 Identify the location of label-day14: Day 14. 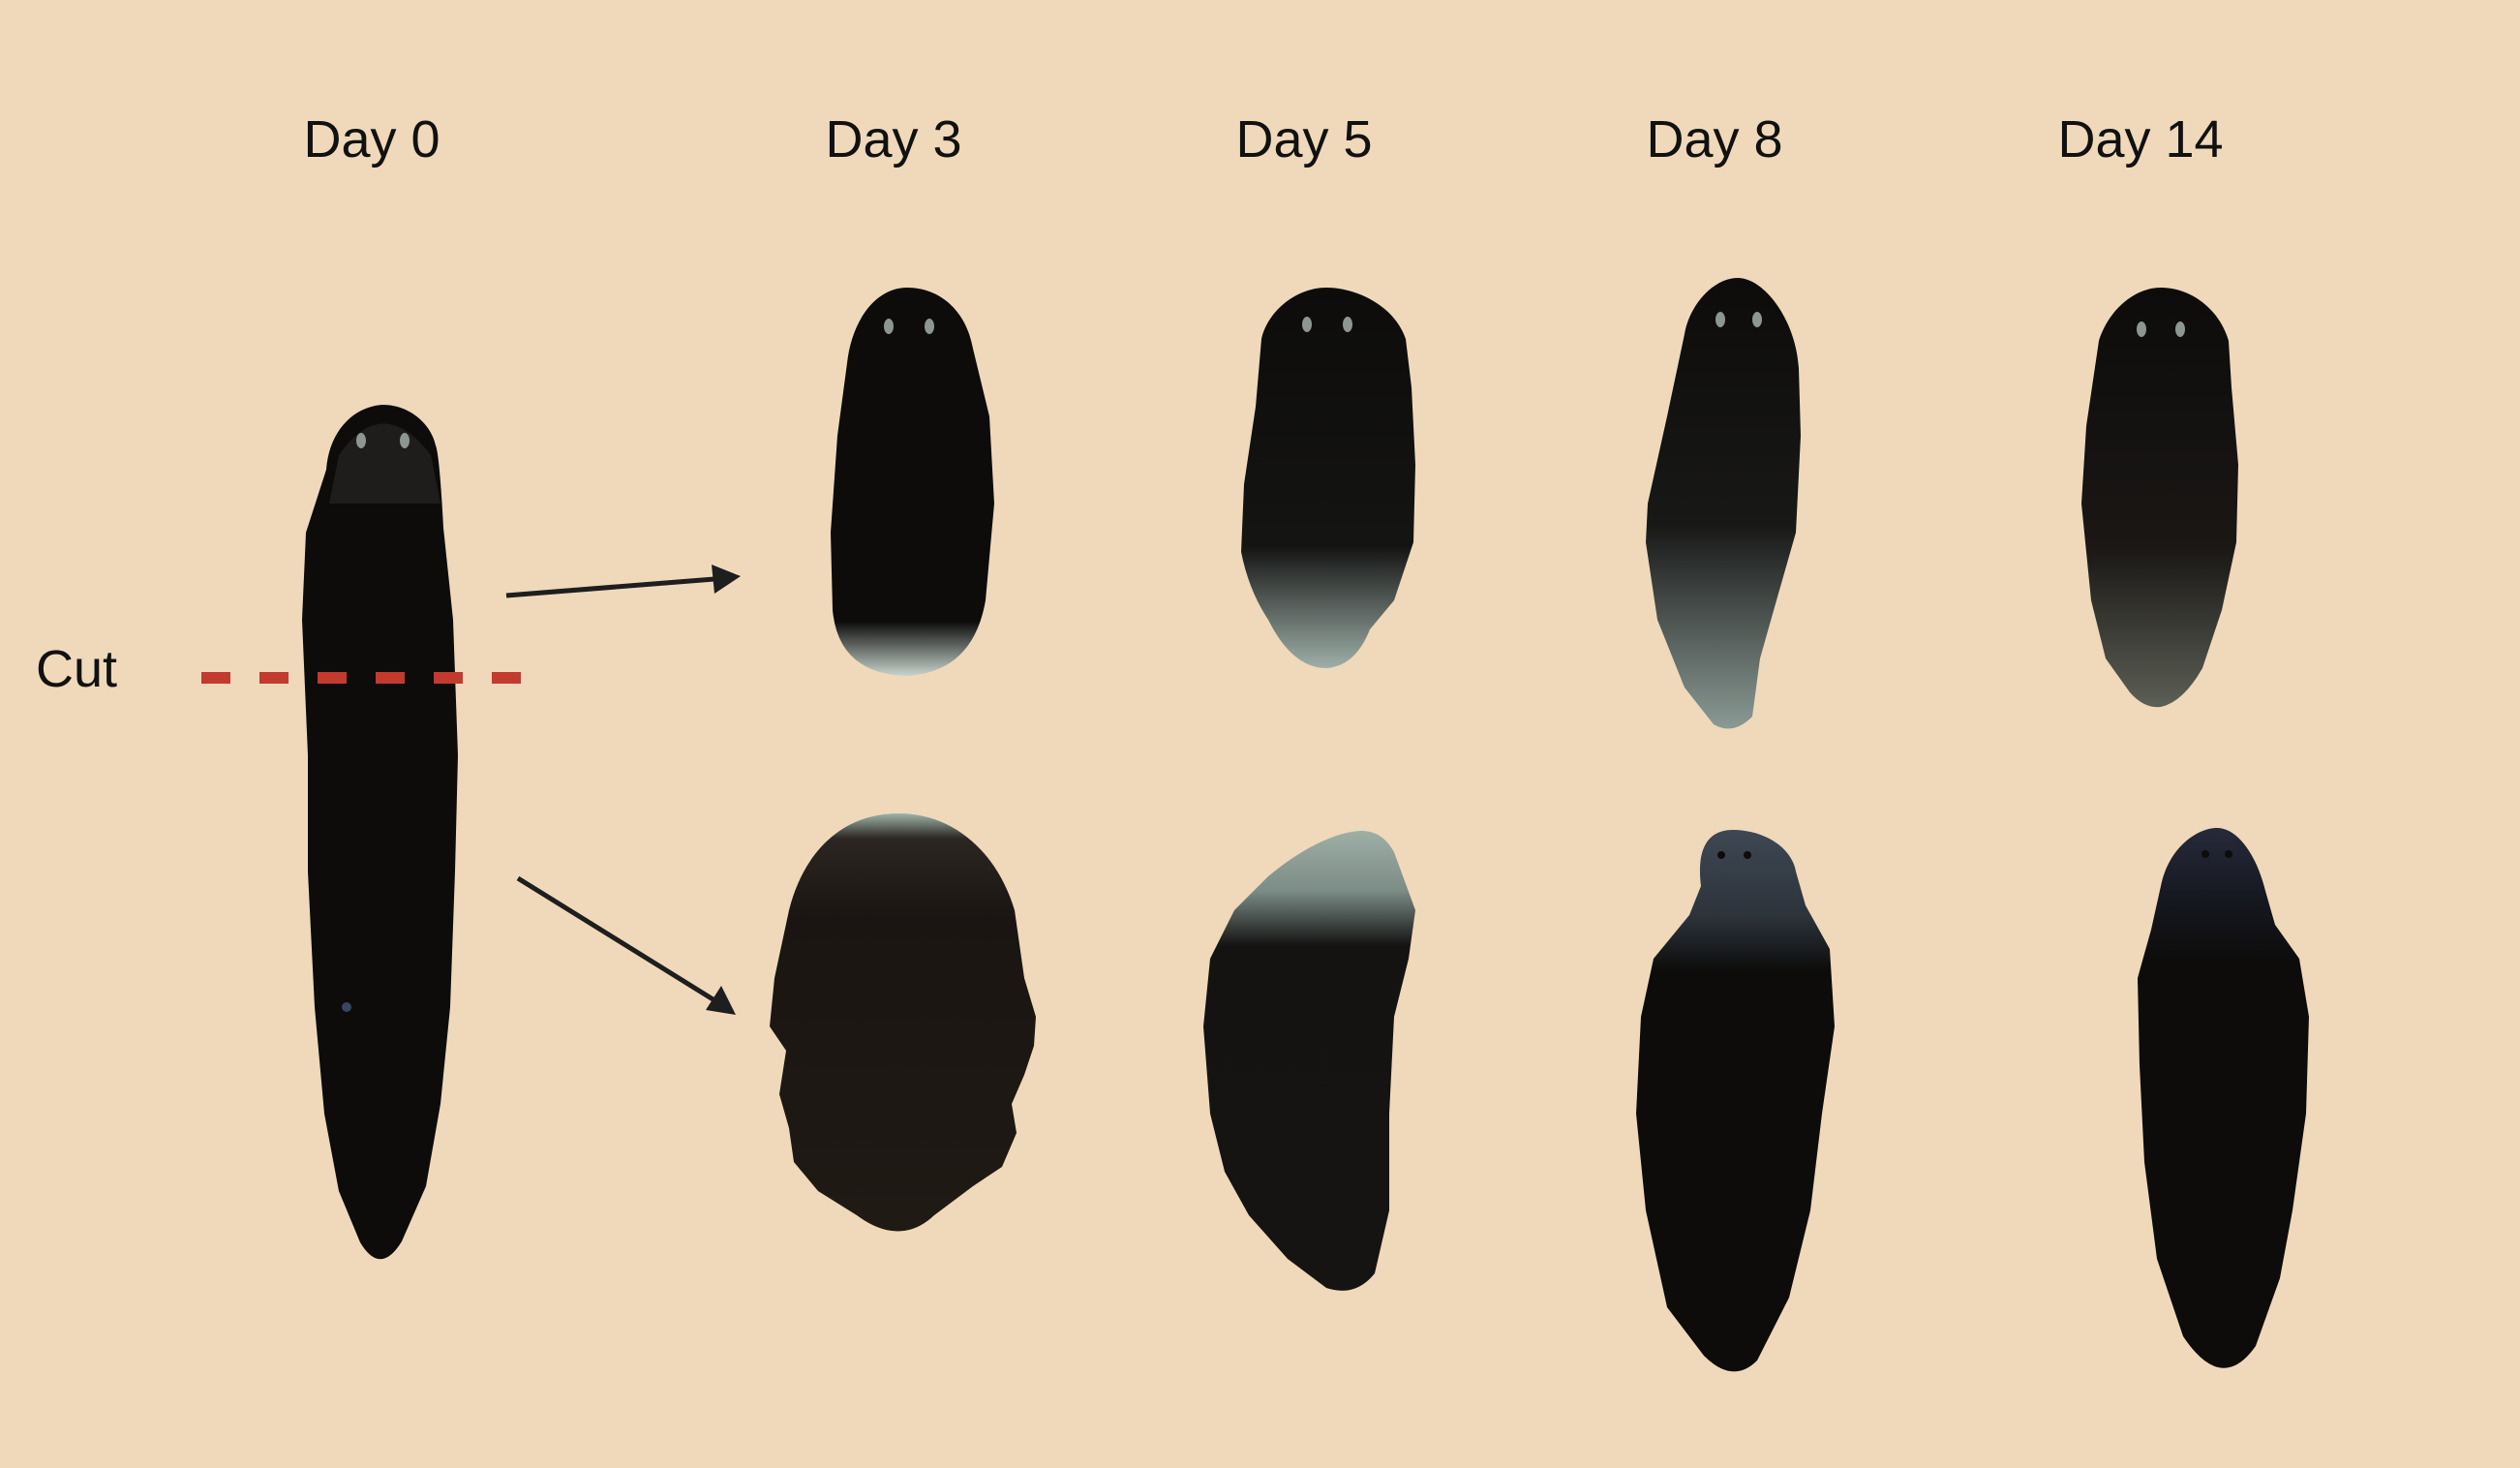
(2141, 139).